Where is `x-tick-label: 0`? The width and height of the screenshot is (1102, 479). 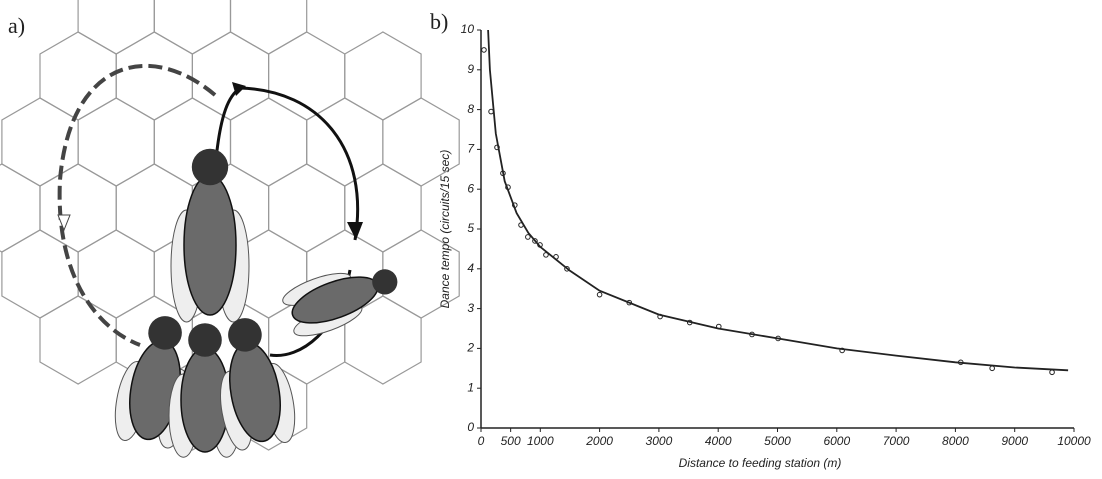 x-tick-label: 0 is located at coordinates (481, 441).